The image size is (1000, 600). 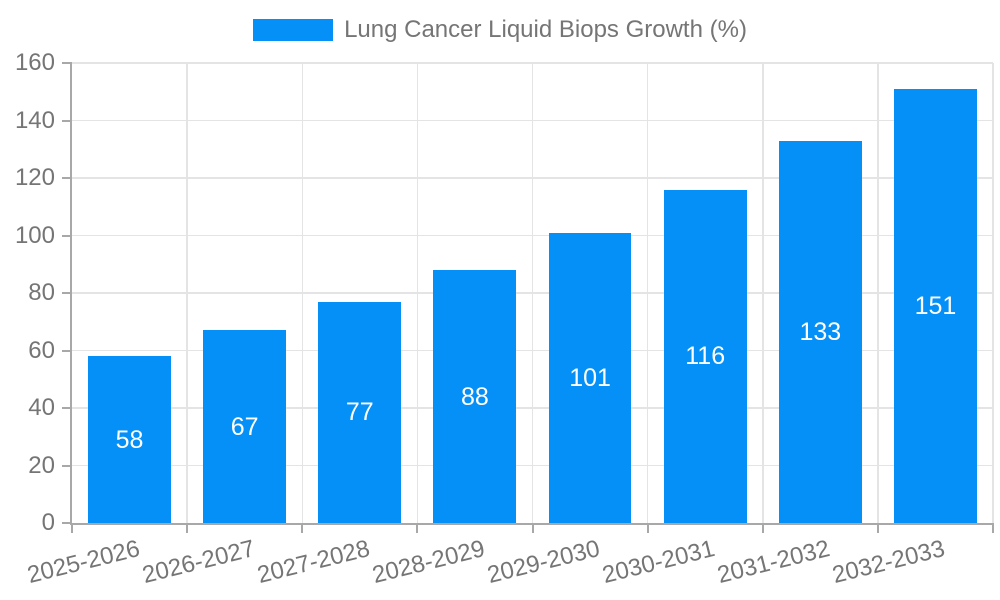 What do you see at coordinates (428, 562) in the screenshot?
I see `x-tick-label: 2028-2029` at bounding box center [428, 562].